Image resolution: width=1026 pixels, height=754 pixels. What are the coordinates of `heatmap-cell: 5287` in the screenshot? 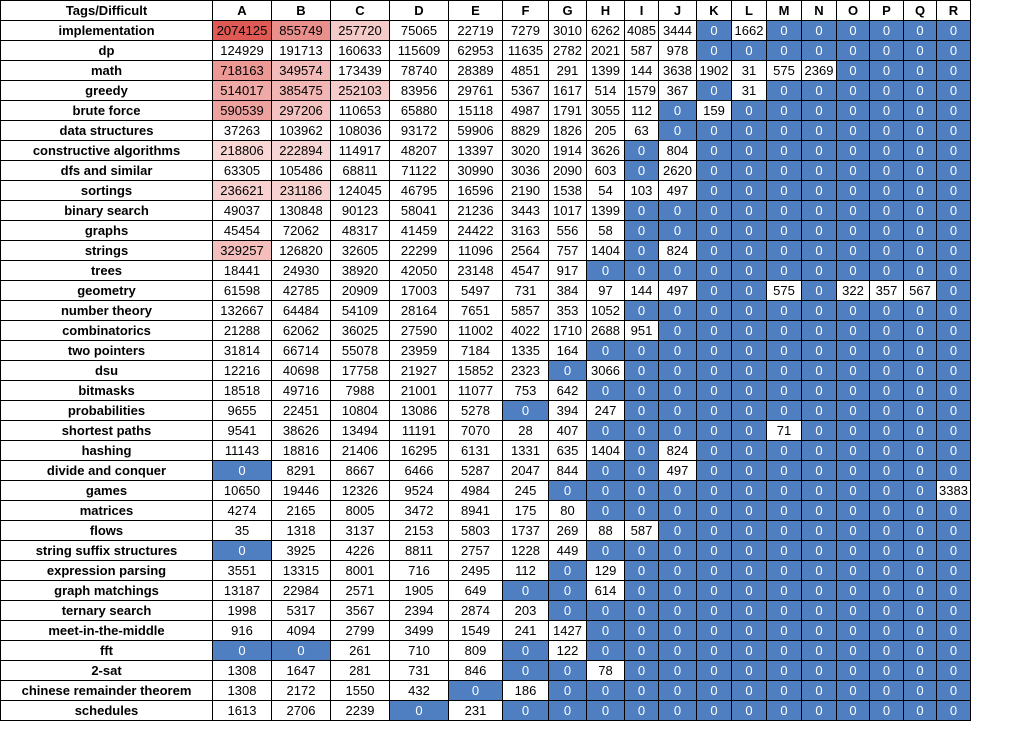 It's located at (475, 470).